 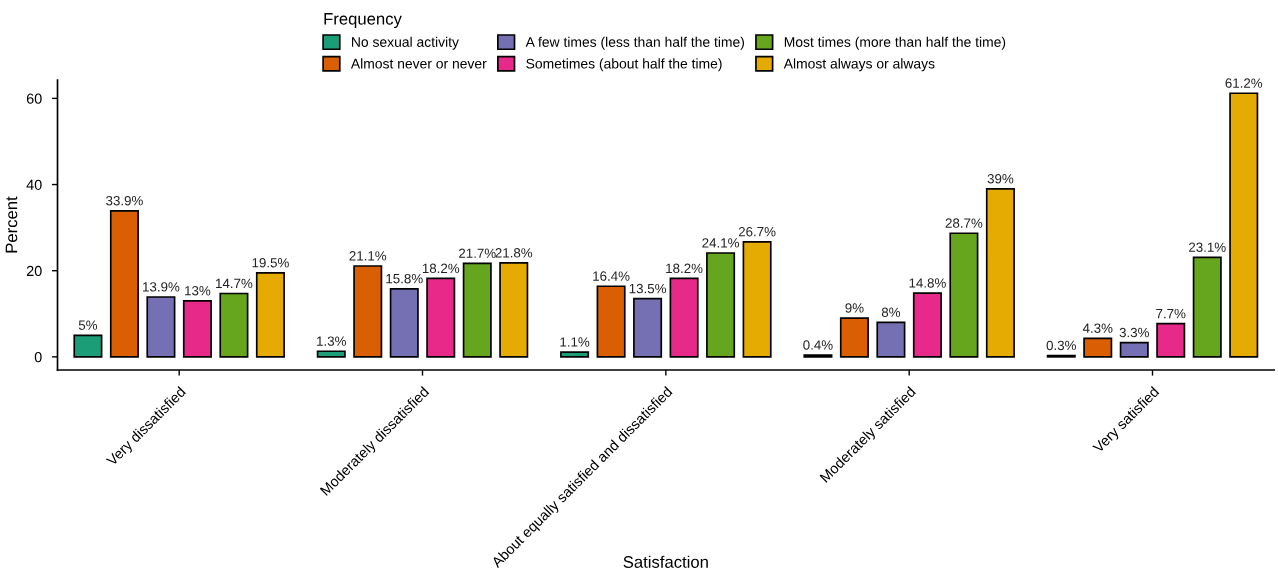 I want to click on x-axis-title: Satisfaction, so click(x=665, y=561).